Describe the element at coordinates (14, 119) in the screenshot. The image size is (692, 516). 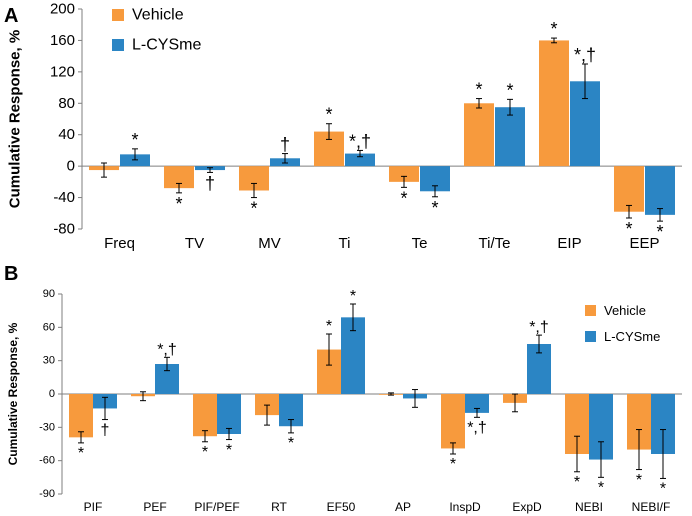
I see `panel-a-y-axis-label: Cumulative Response, %` at that location.